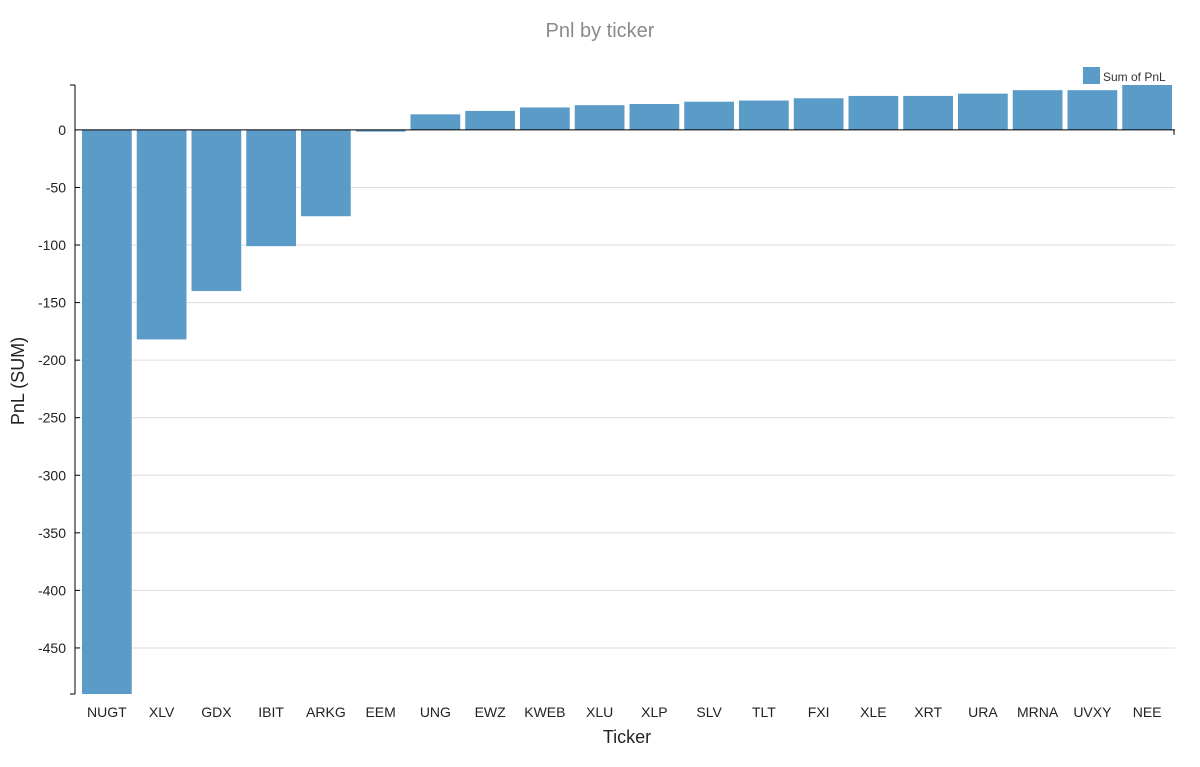 This screenshot has width=1200, height=767. What do you see at coordinates (654, 116) in the screenshot?
I see `bar-xlp` at bounding box center [654, 116].